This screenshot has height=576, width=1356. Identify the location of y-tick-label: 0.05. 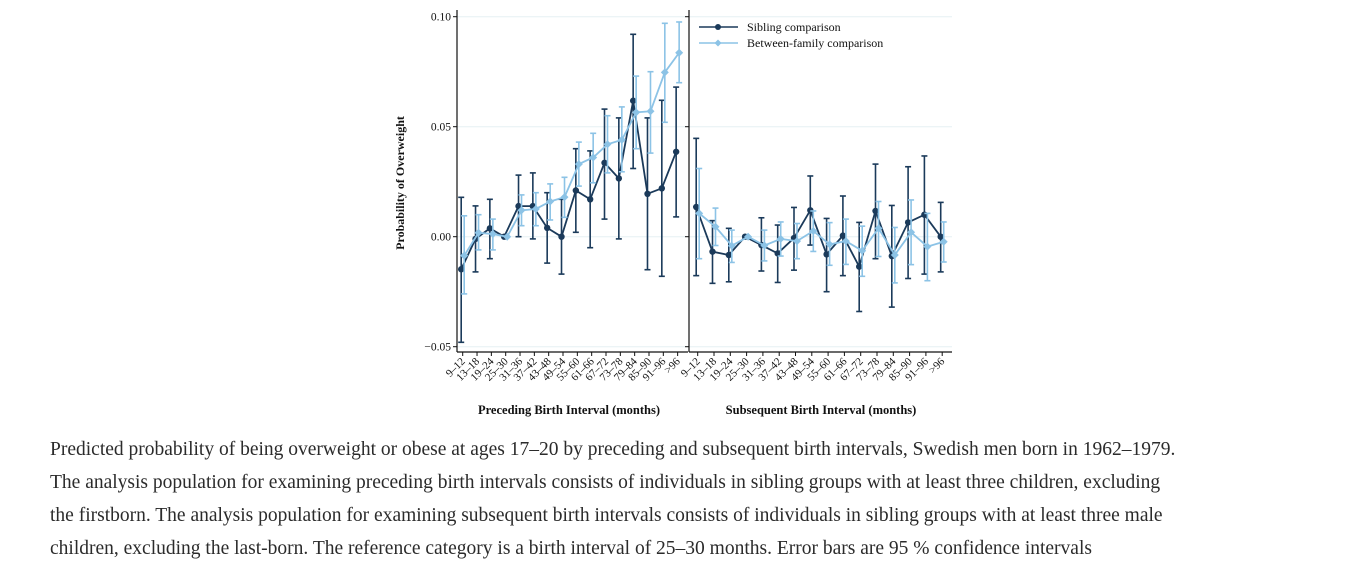
(441, 128).